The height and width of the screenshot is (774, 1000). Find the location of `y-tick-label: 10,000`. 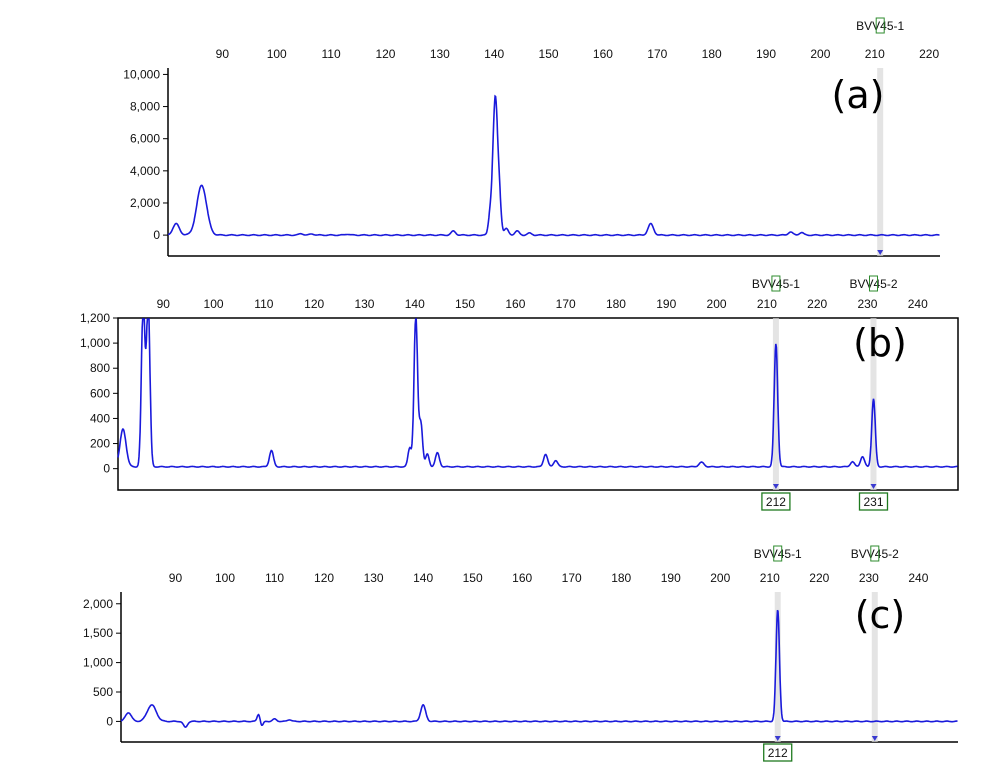

y-tick-label: 10,000 is located at coordinates (141, 74).